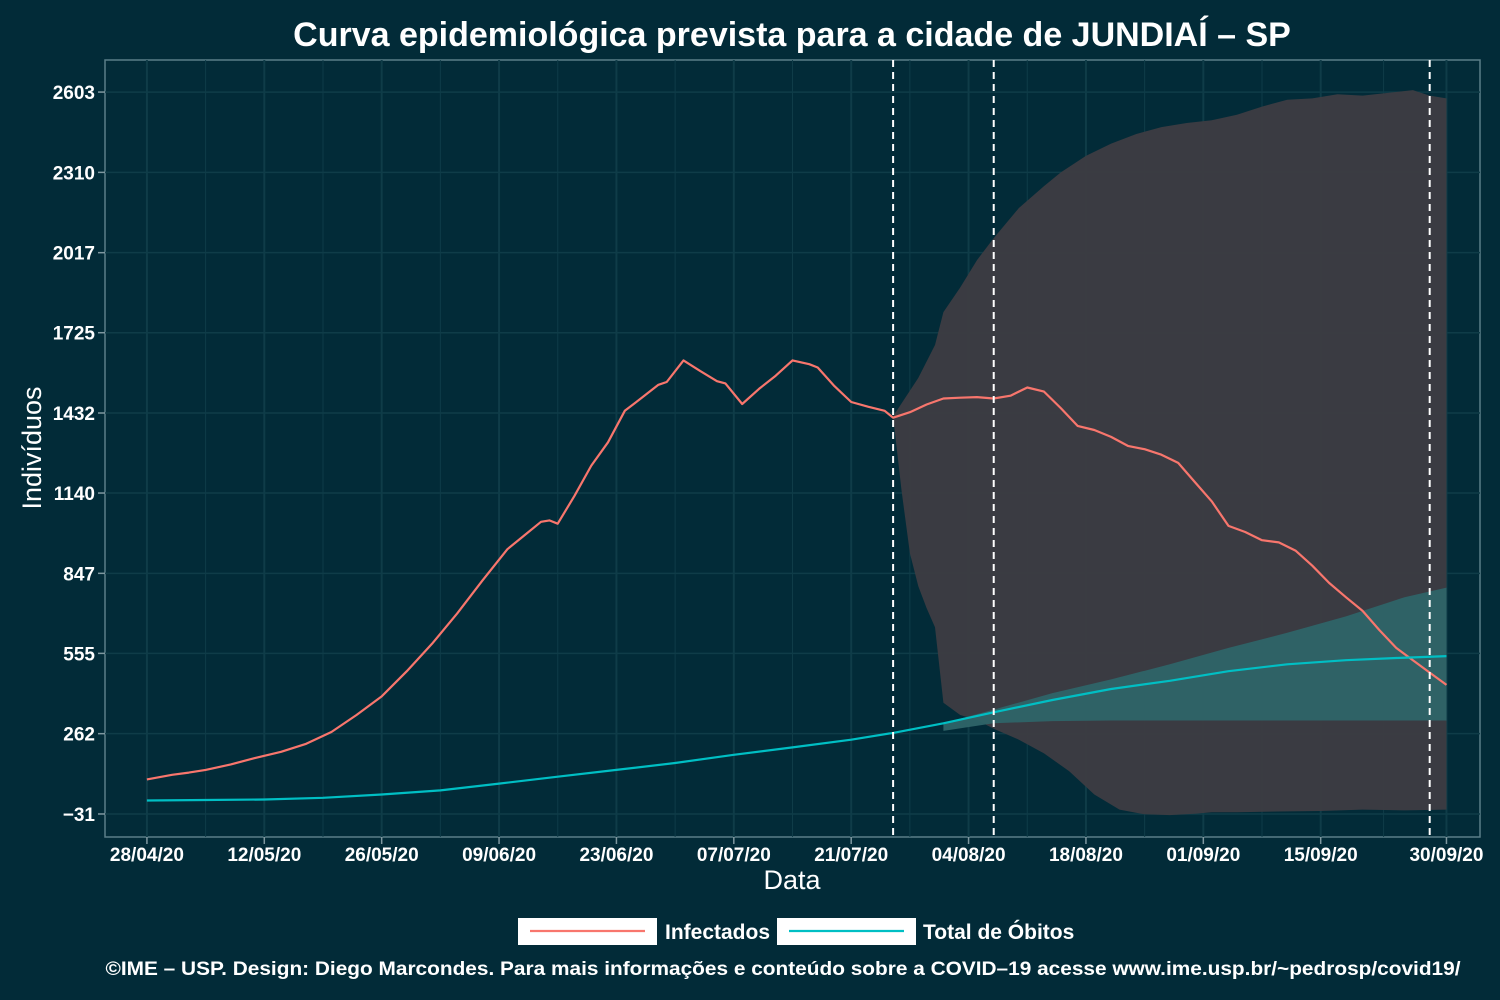 The image size is (1500, 1000). What do you see at coordinates (79, 454) in the screenshot?
I see `y-axis-ticks: 2603 2310 2017 1725 1432 1140 847 555 262 −31` at bounding box center [79, 454].